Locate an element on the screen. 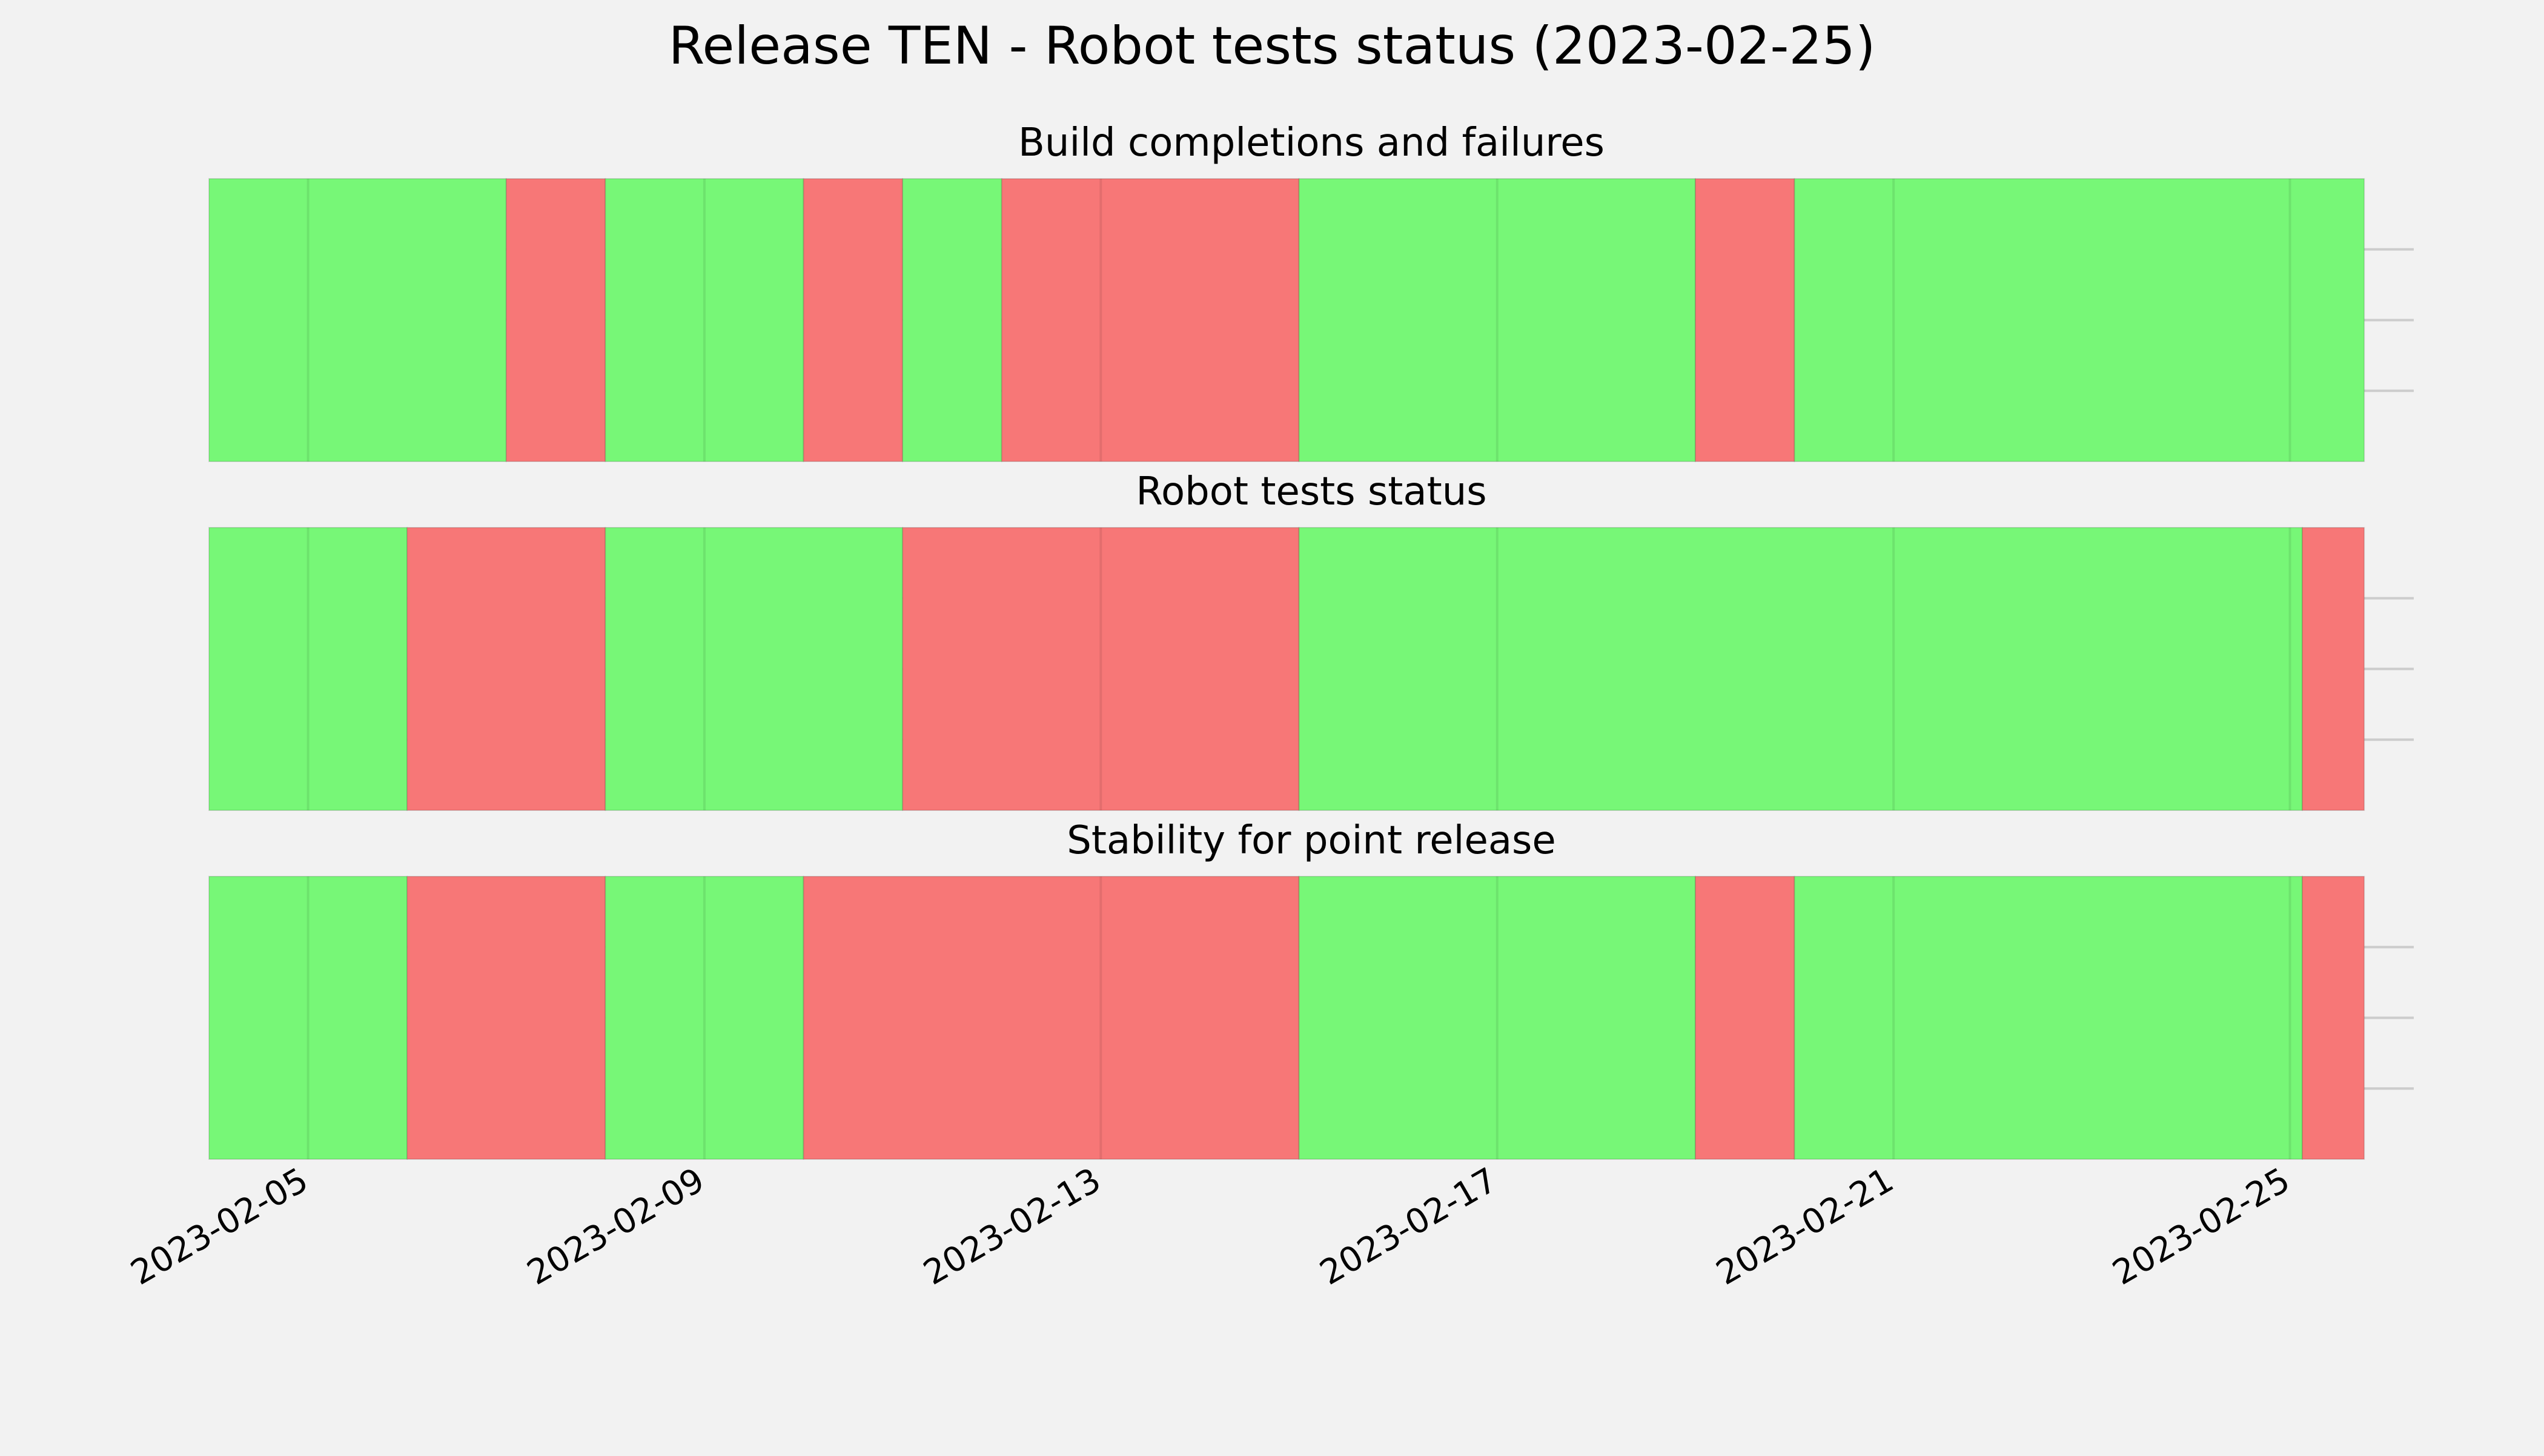 The width and height of the screenshot is (2544, 1456). panel-title: Build completions and failures is located at coordinates (1311, 143).